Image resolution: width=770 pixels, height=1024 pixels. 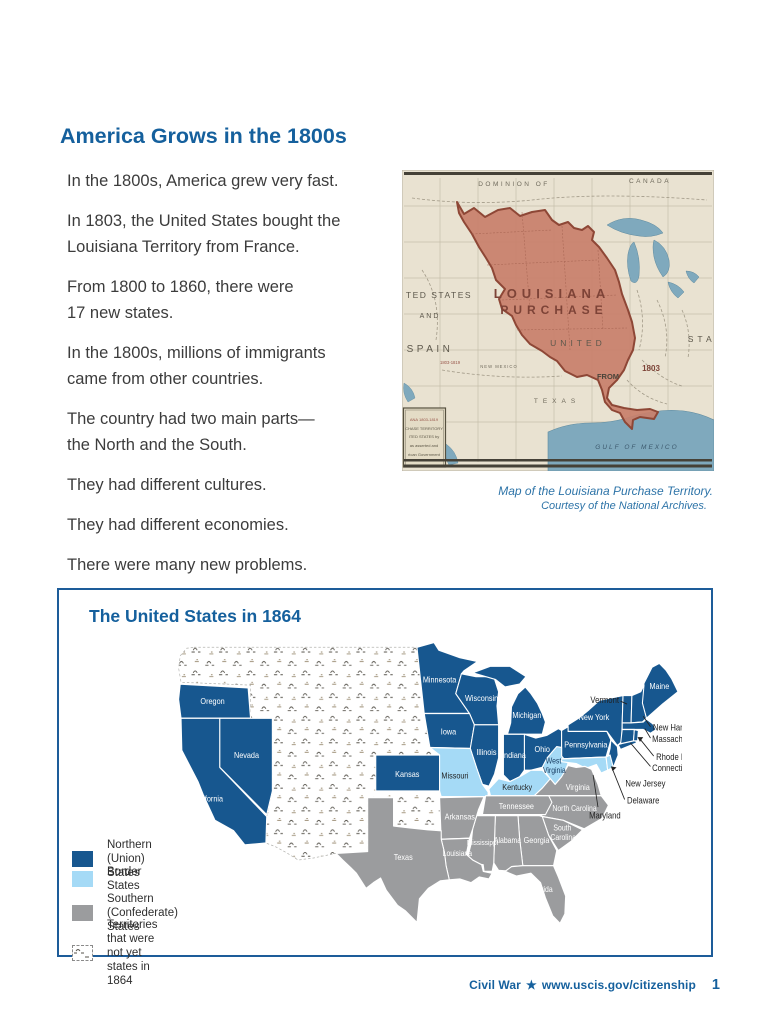 I want to click on map-label-spain-years: 1803-1819, so click(x=450, y=362).